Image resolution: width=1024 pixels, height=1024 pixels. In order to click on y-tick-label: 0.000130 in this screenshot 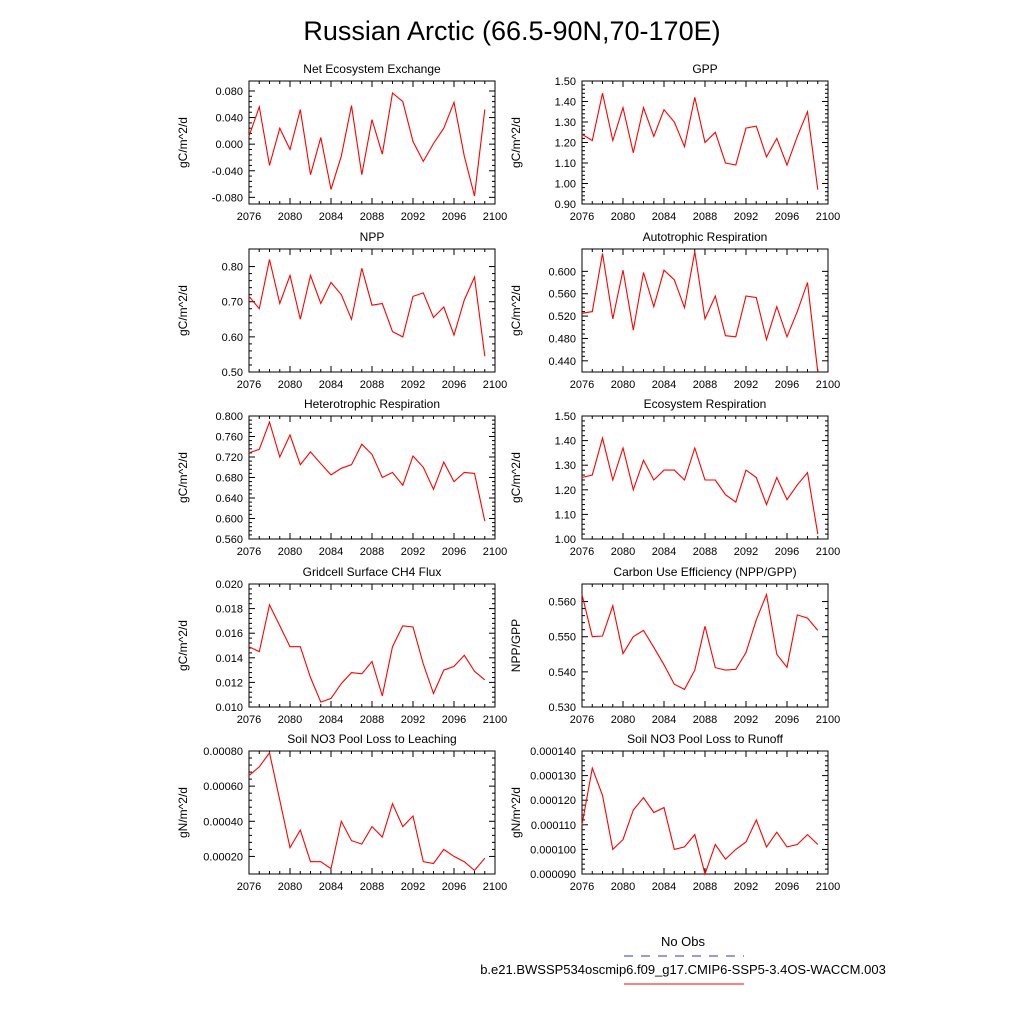, I will do `click(553, 777)`.